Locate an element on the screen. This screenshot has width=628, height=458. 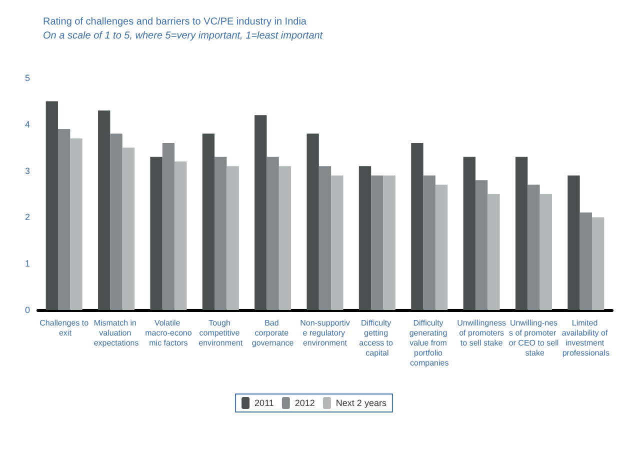
y-tick-label: 2 is located at coordinates (27, 217).